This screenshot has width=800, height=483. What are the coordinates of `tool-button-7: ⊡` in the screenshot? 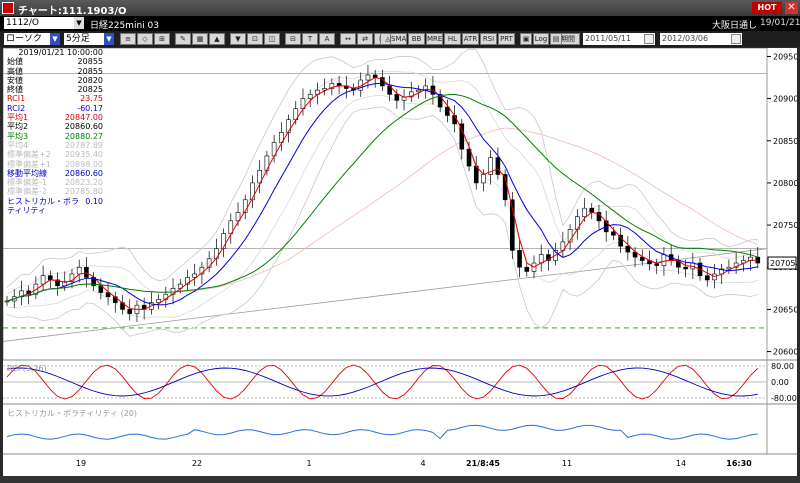 It's located at (255, 39).